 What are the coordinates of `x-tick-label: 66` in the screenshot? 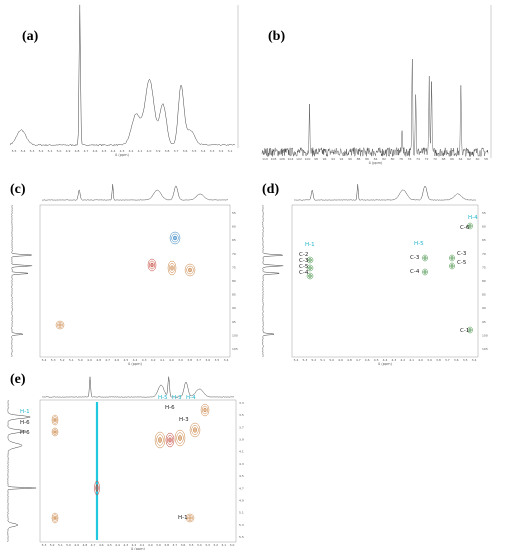 It's located at (452, 159).